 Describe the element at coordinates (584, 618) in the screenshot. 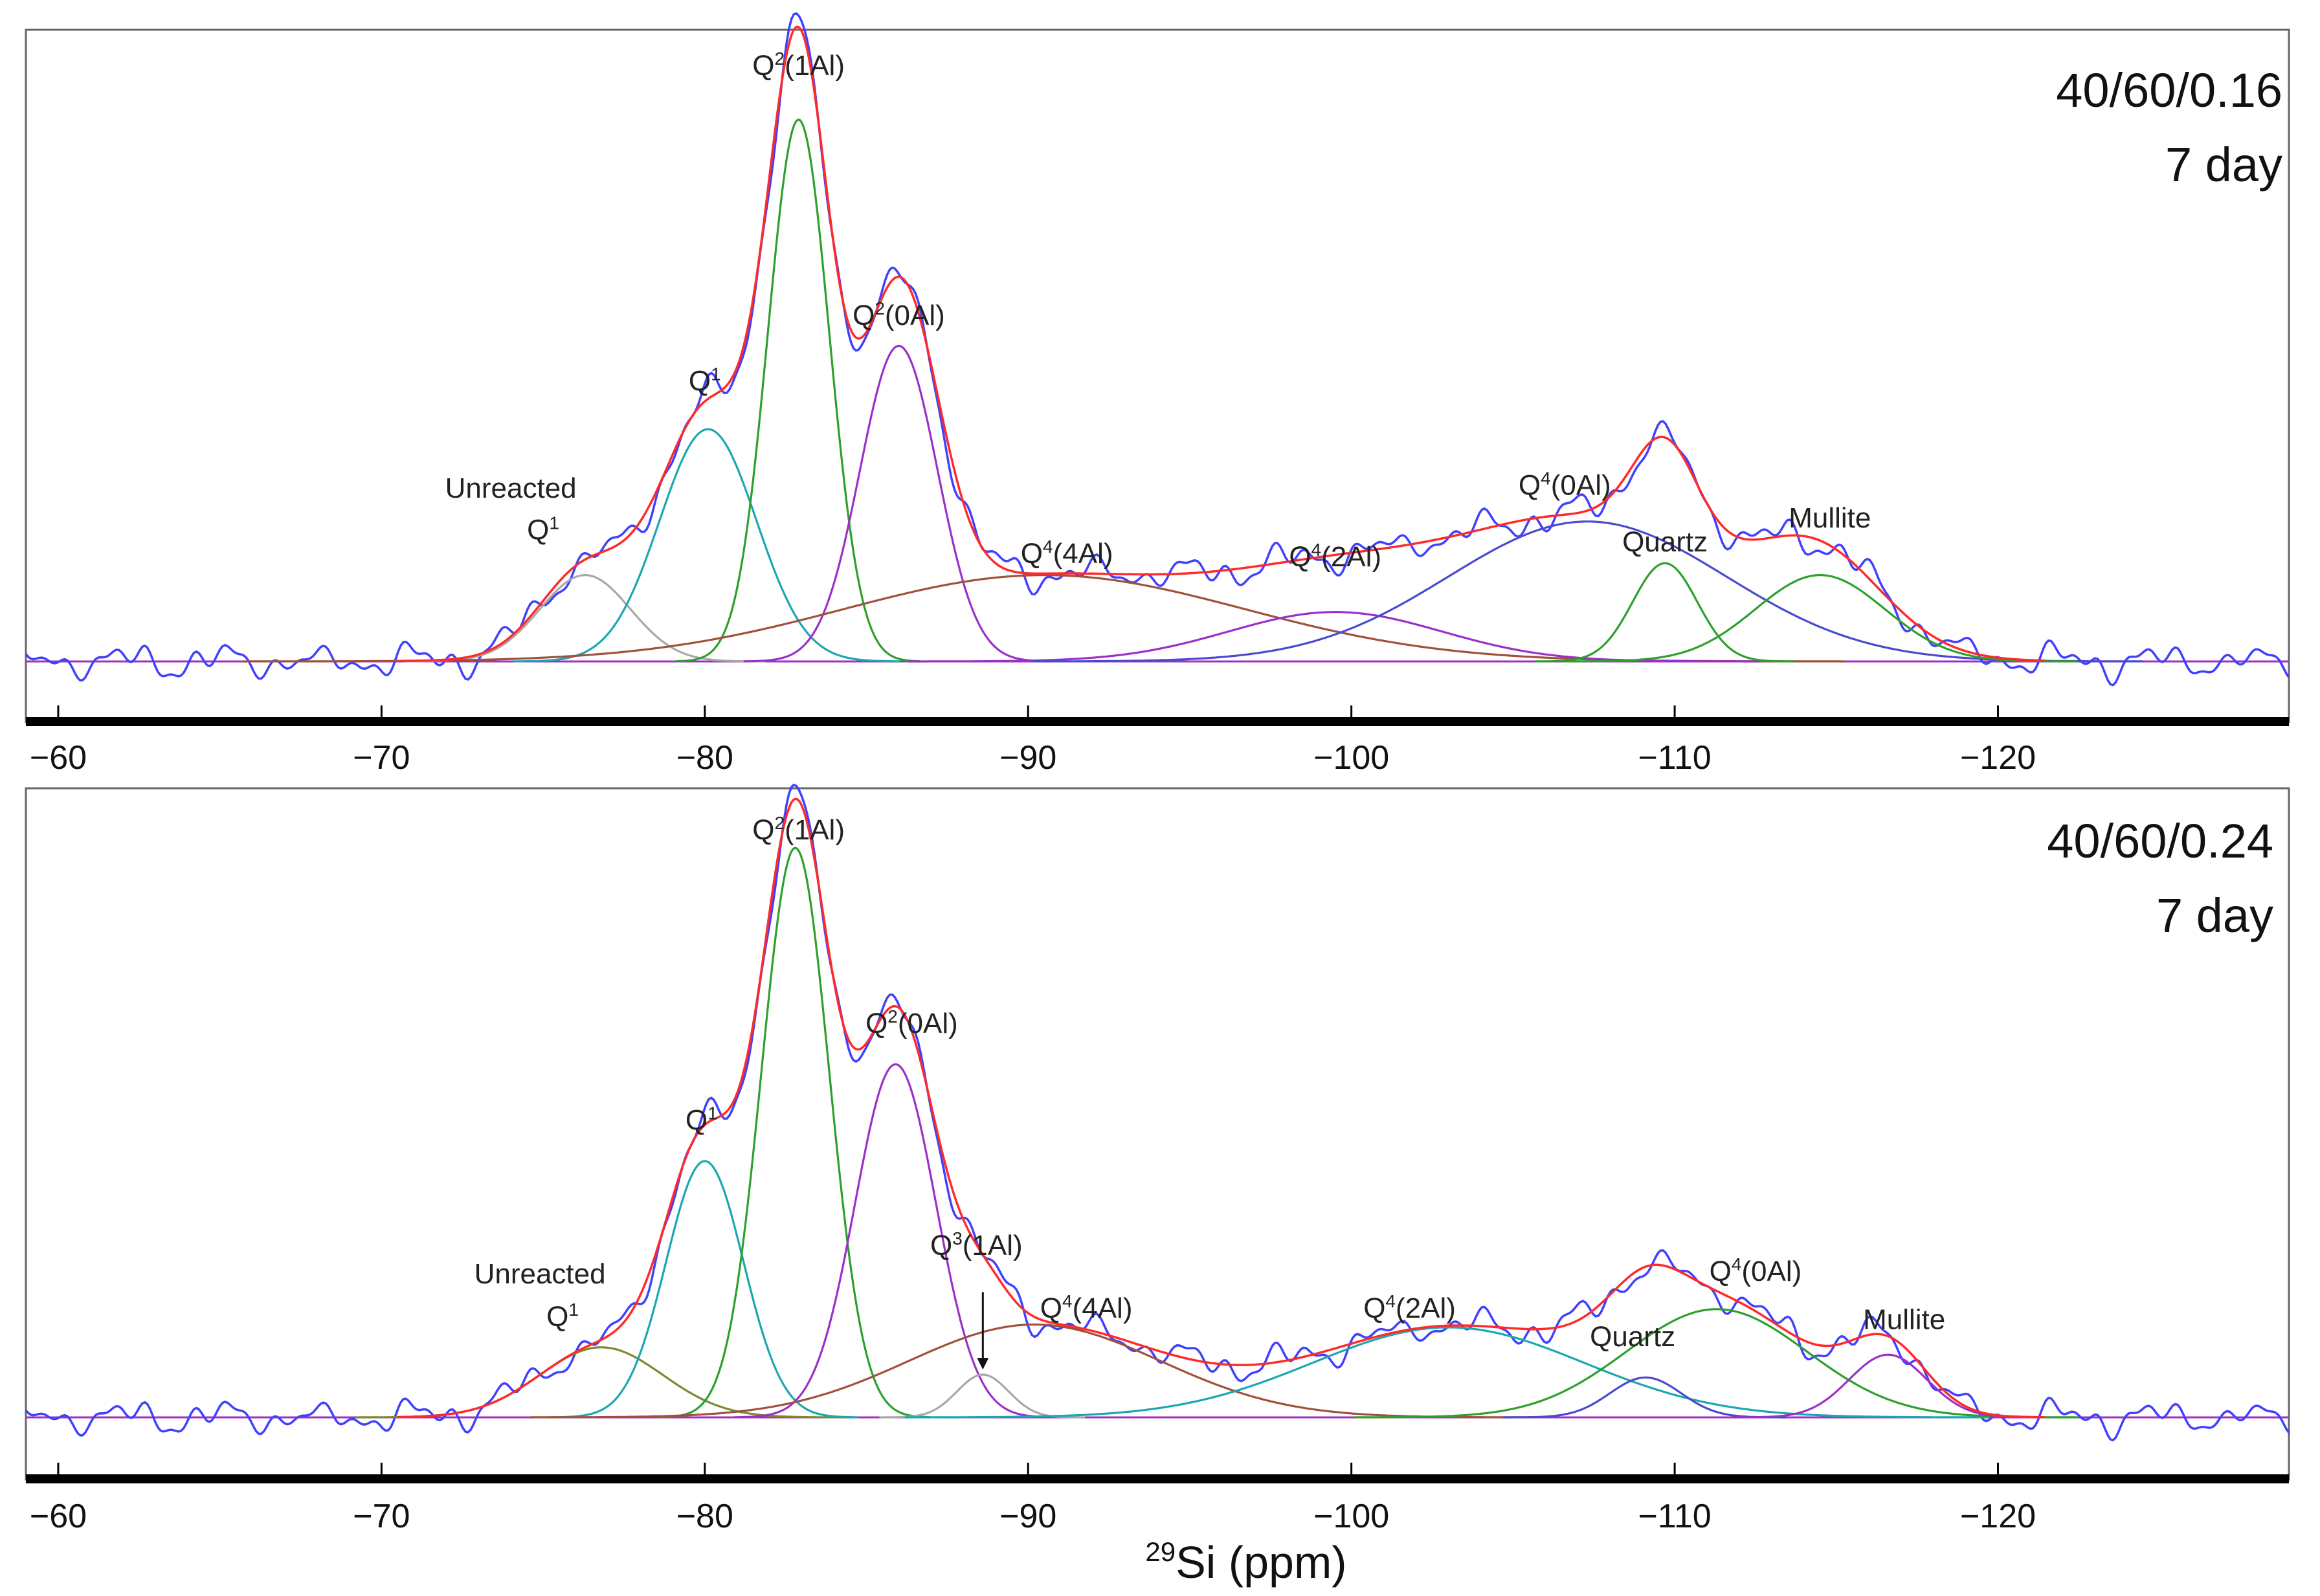

I see `component-peak-unreacted-q1` at that location.